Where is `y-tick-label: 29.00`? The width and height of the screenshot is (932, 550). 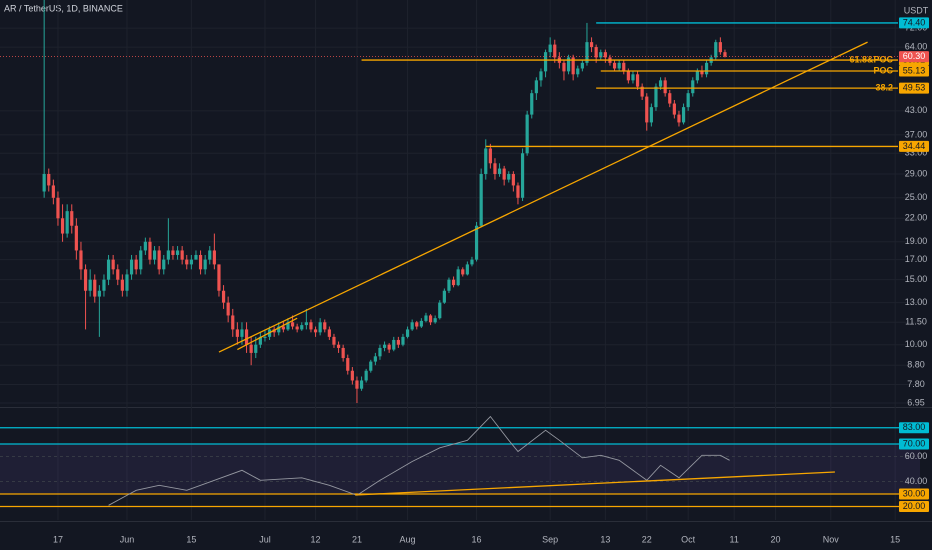
y-tick-label: 29.00 is located at coordinates (916, 173).